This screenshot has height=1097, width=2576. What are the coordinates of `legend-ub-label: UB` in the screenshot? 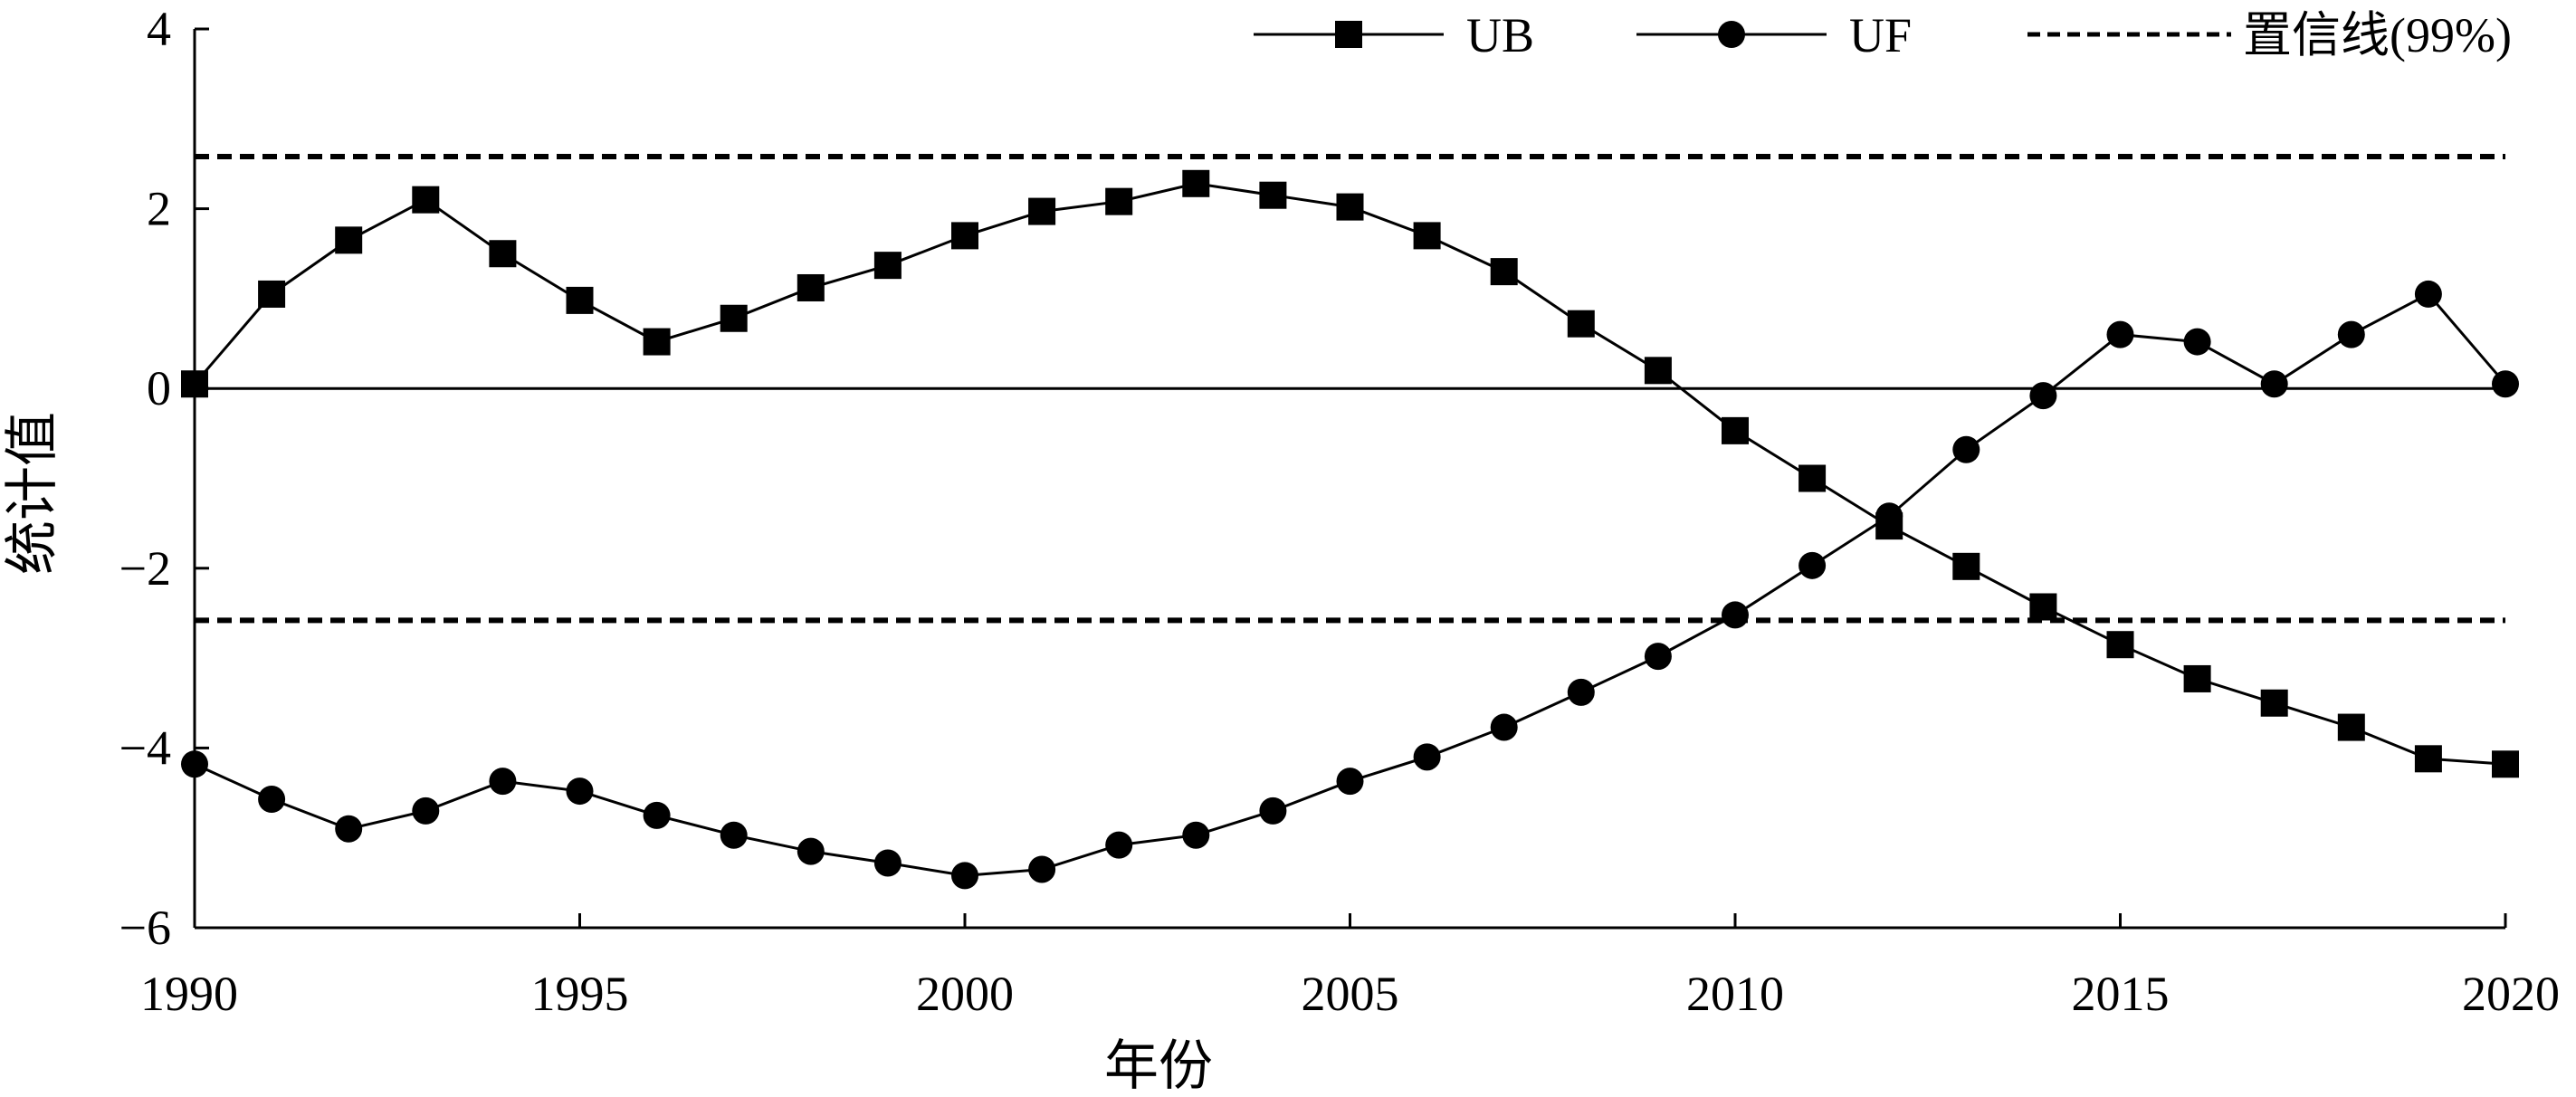 It's located at (1500, 35).